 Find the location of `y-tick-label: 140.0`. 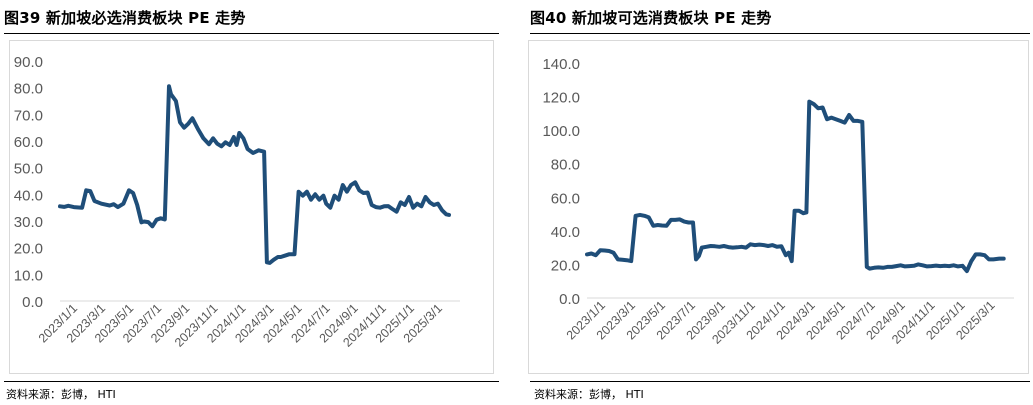

y-tick-label: 140.0 is located at coordinates (561, 64).